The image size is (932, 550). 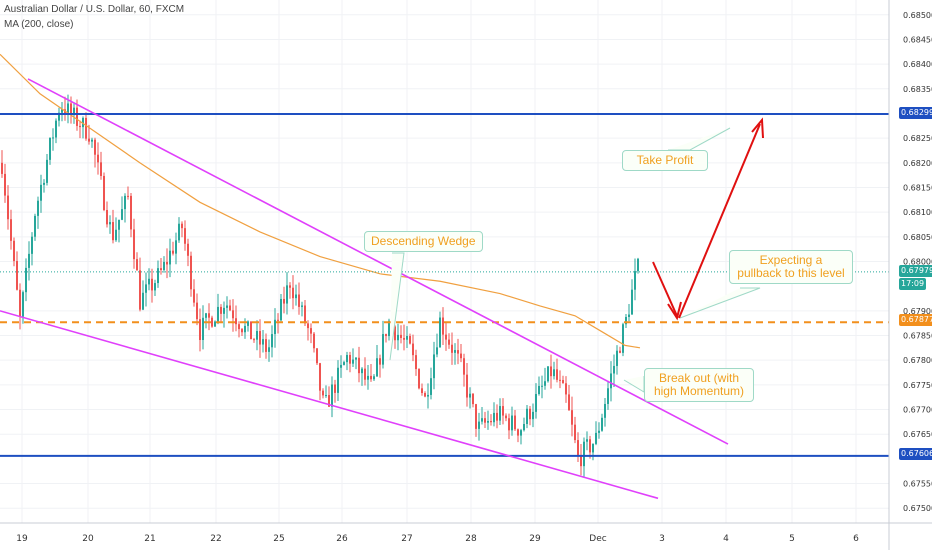 What do you see at coordinates (913, 284) in the screenshot?
I see `countdown-label: 17:09` at bounding box center [913, 284].